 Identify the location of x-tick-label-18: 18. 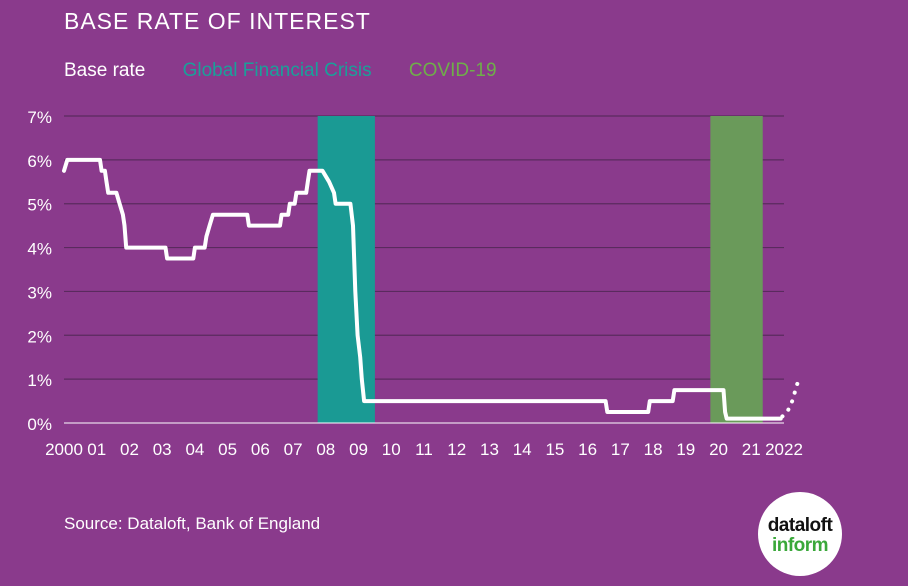
(653, 449).